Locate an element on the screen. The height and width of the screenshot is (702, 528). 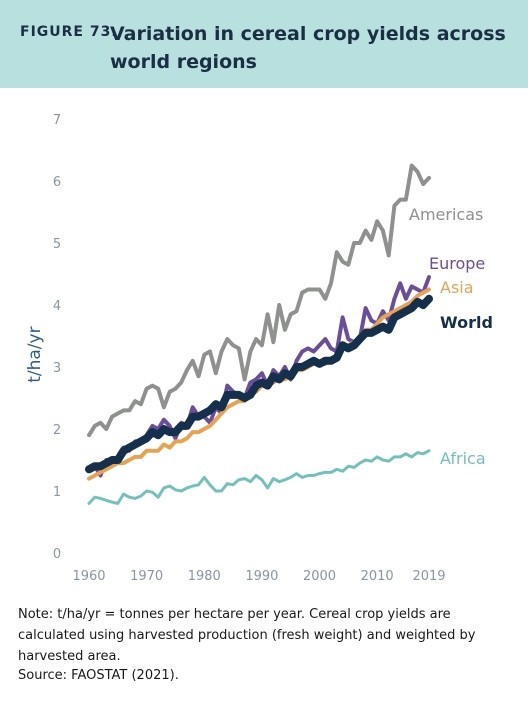
series-label-europe: Europe is located at coordinates (457, 263).